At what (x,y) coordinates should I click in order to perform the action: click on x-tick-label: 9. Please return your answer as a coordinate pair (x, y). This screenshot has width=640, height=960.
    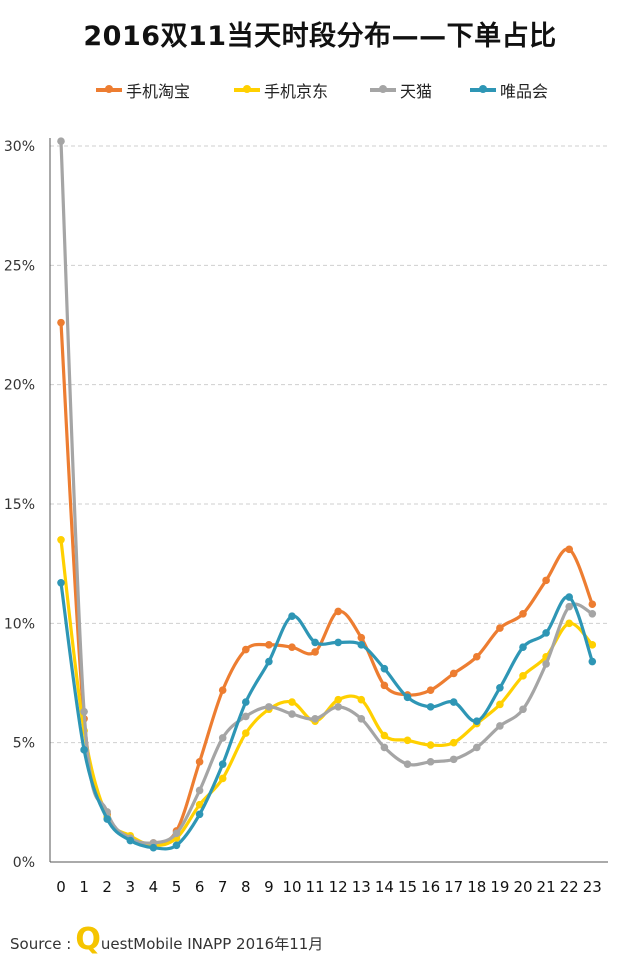
    Looking at the image, I should click on (269, 887).